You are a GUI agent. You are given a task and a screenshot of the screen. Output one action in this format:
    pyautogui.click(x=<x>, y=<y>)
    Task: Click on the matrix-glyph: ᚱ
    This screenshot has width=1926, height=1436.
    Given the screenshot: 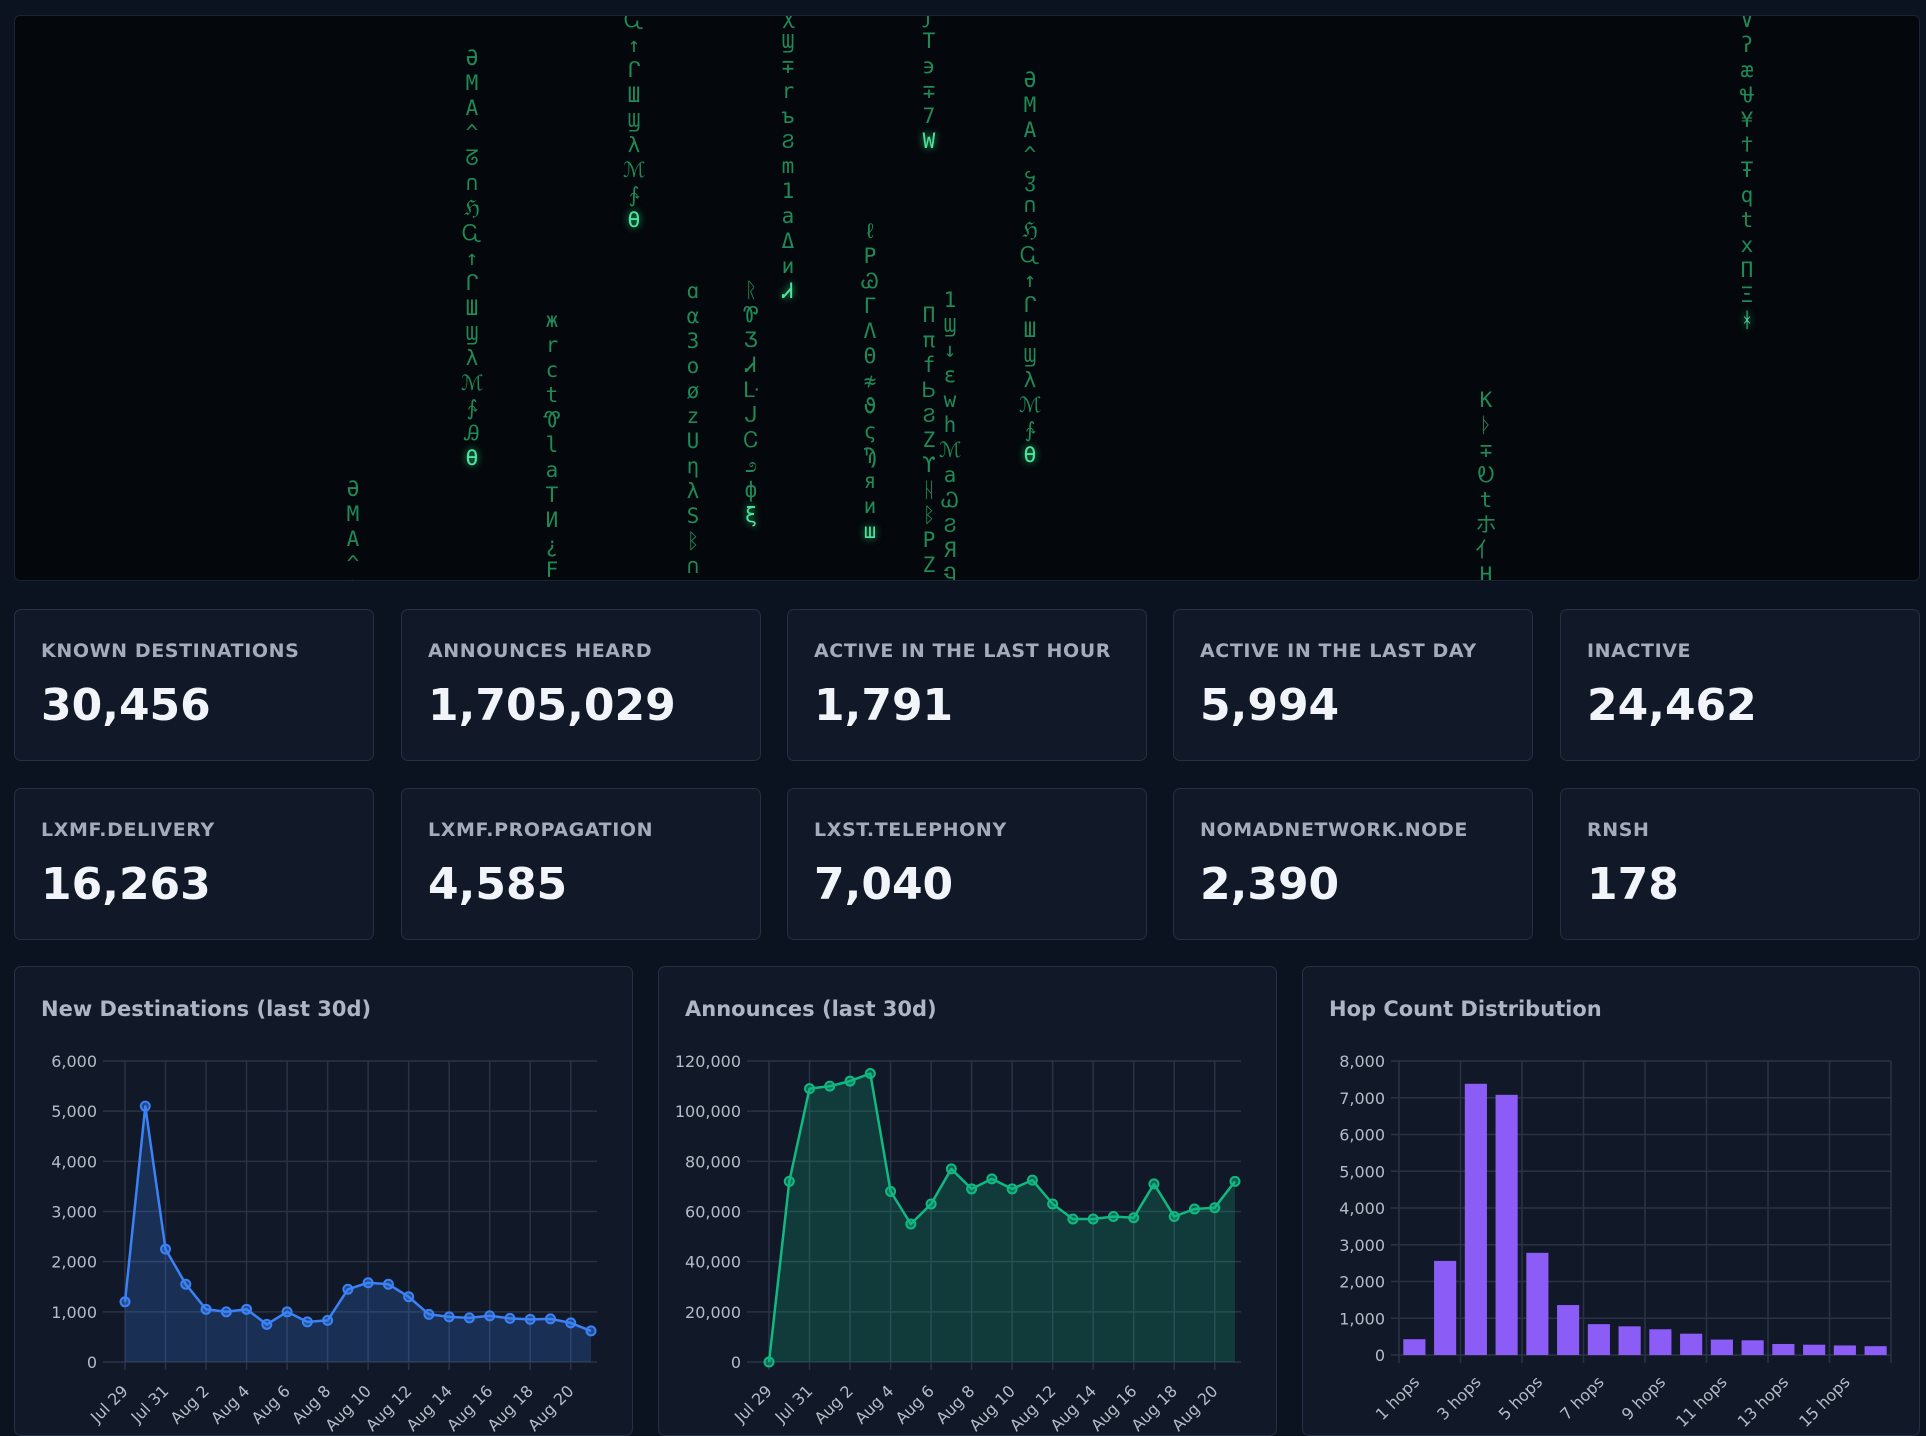 What is the action you would take?
    pyautogui.click(x=751, y=290)
    